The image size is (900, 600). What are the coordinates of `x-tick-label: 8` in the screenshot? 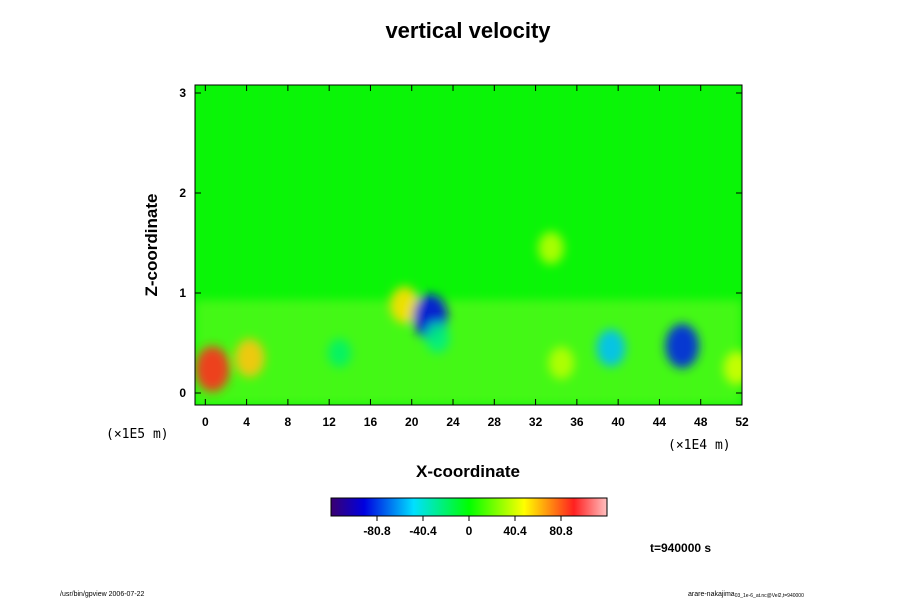 It's located at (288, 422).